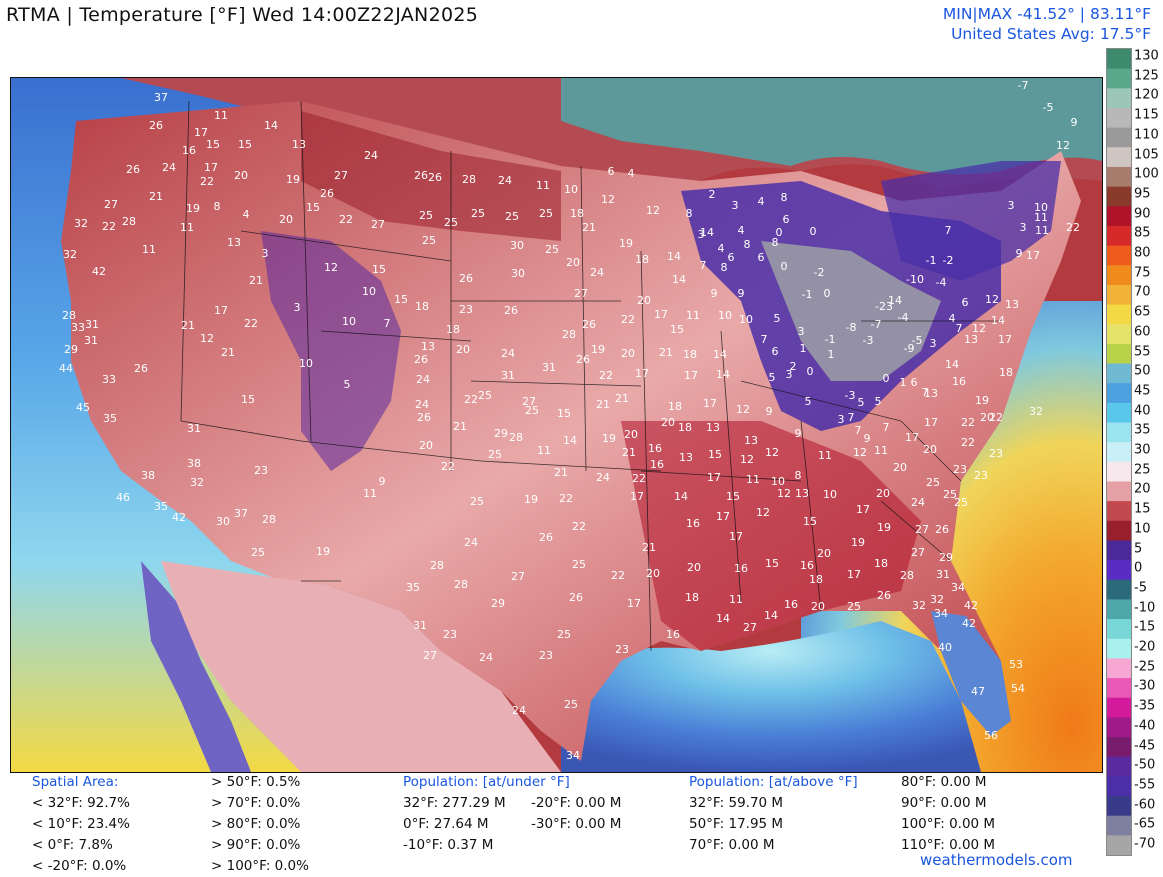  Describe the element at coordinates (581, 293) in the screenshot. I see `station-value: 27` at that location.